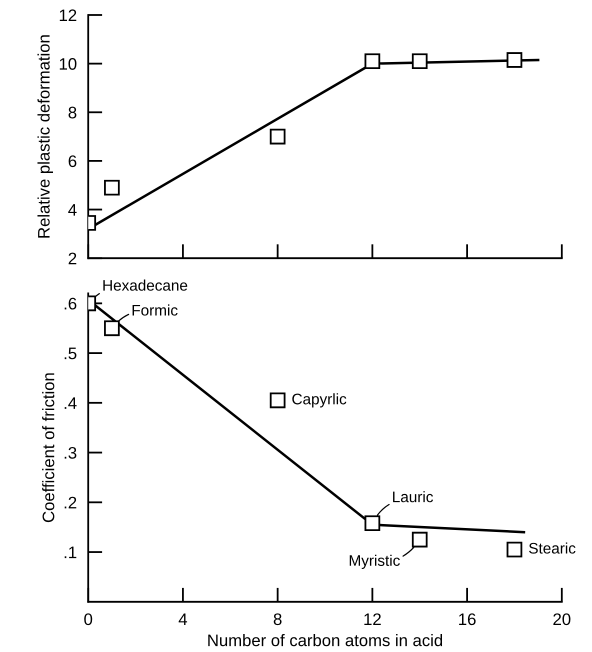  I want to click on y-tick-label: .1, so click(70, 552).